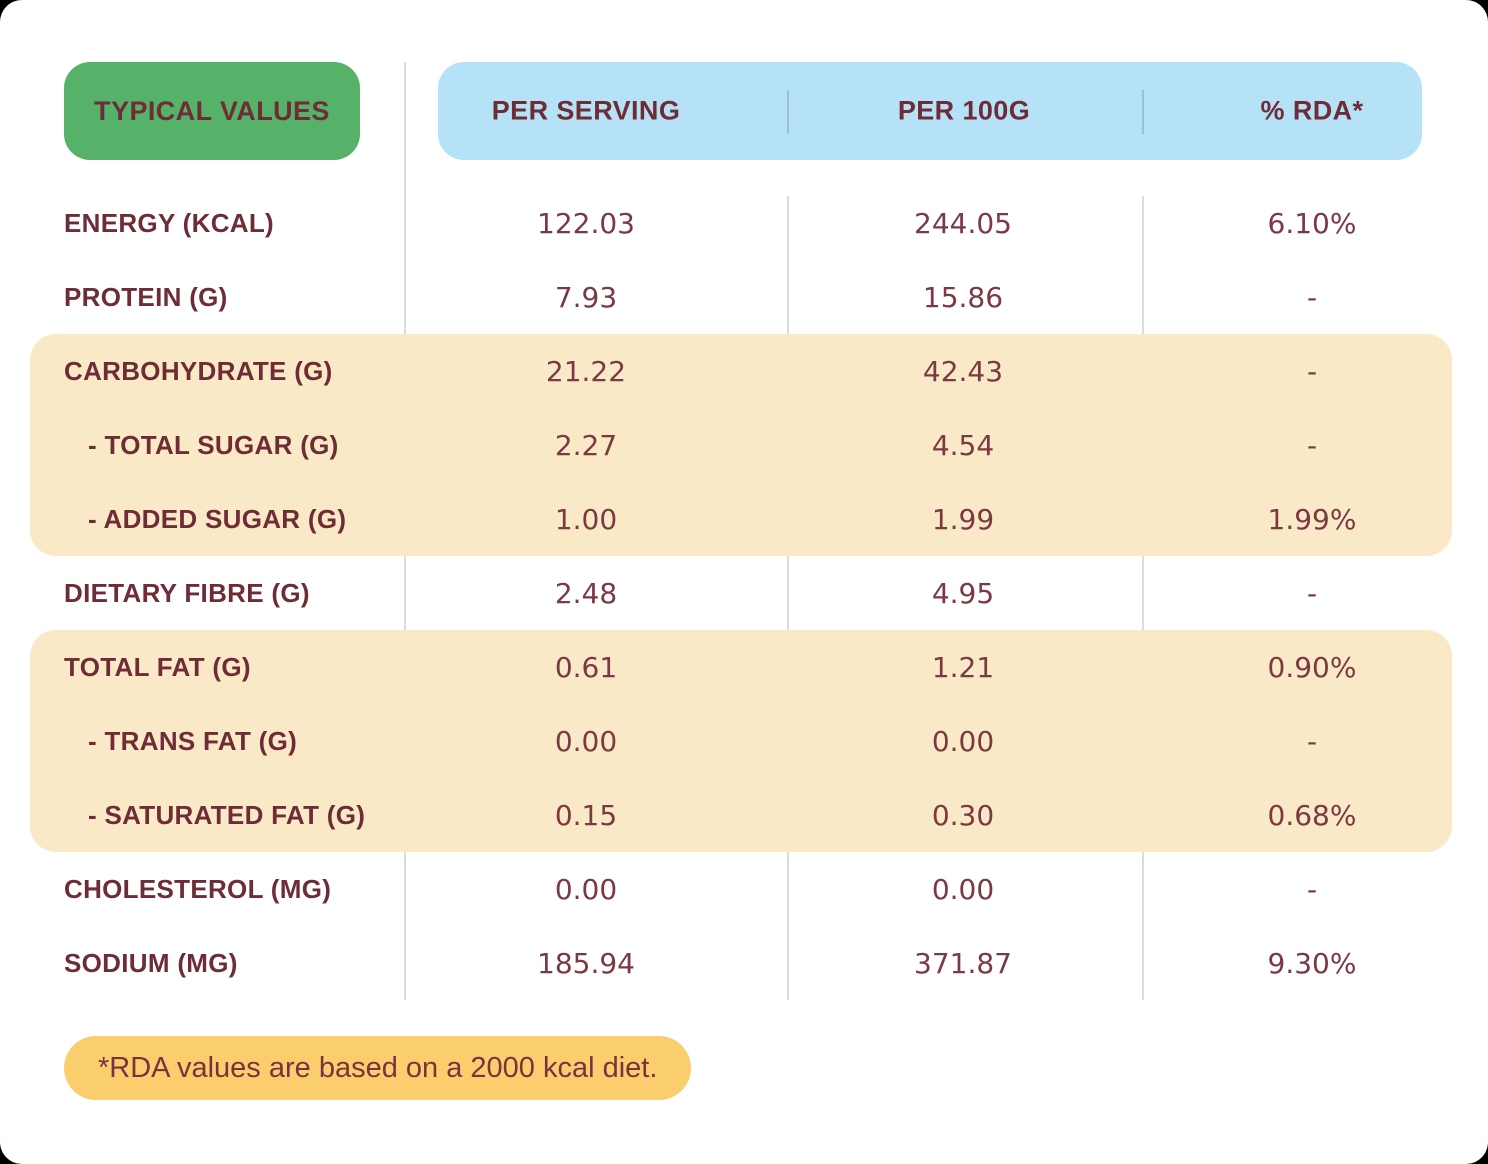 Image resolution: width=1488 pixels, height=1164 pixels. Describe the element at coordinates (217, 518) in the screenshot. I see `nutrient-label: - ADDED SUGAR (G)` at that location.